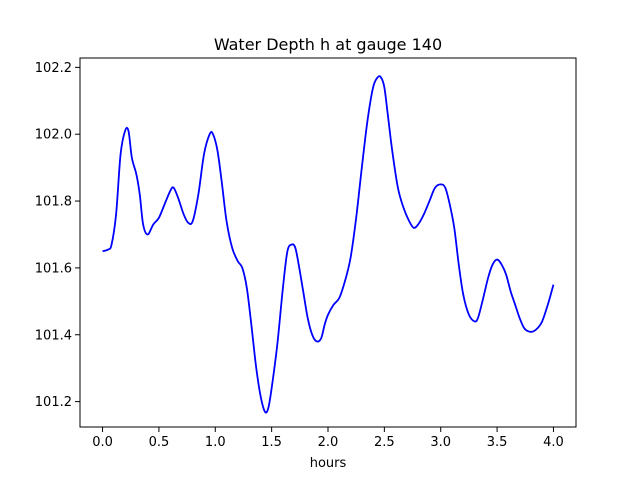 This screenshot has width=640, height=480. Describe the element at coordinates (440, 442) in the screenshot. I see `x-tick-label: 3.0` at that location.